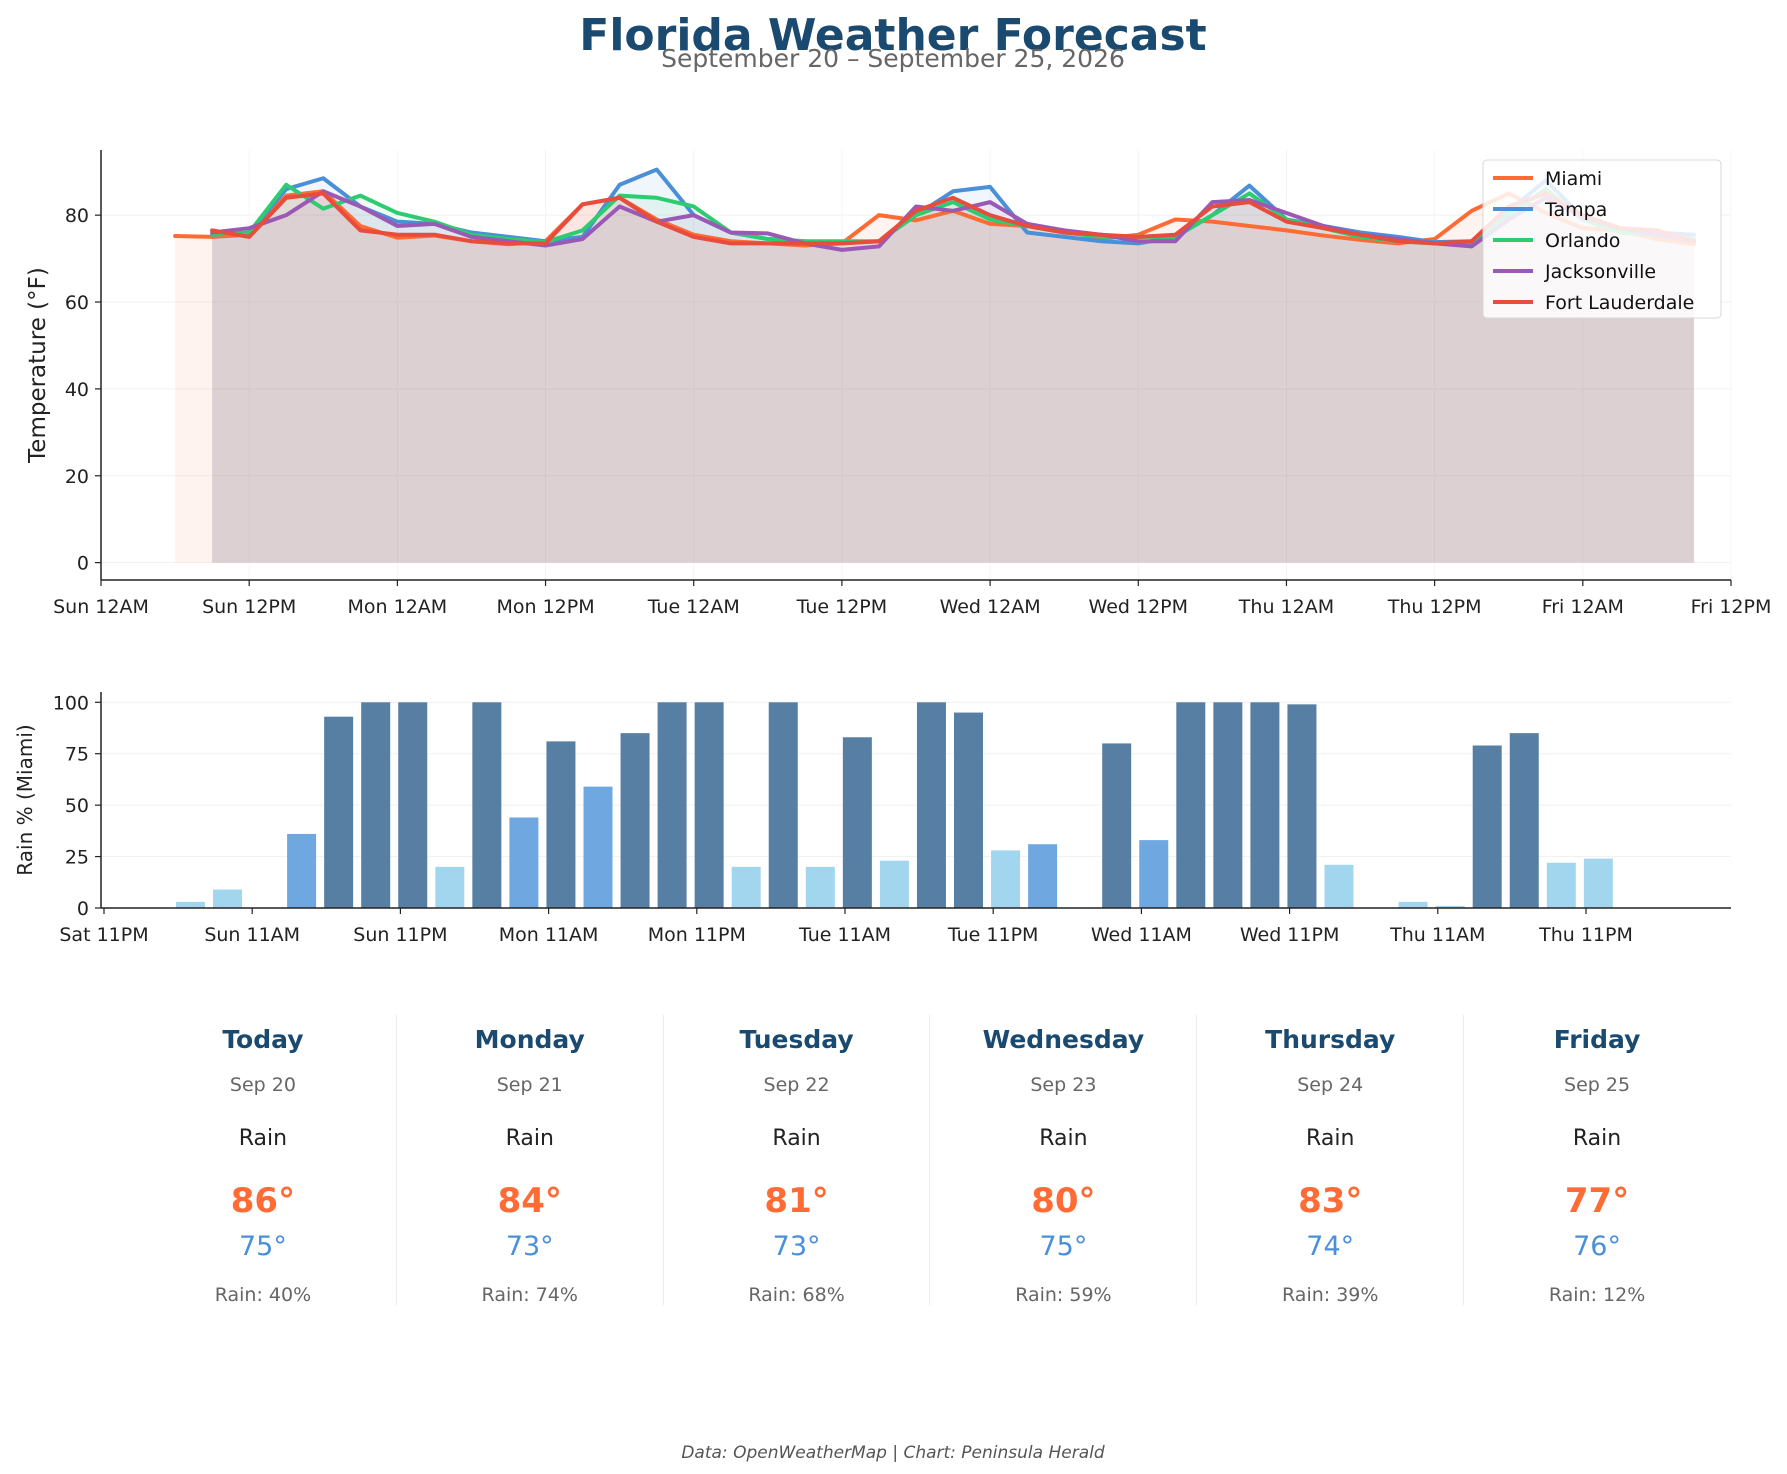  Describe the element at coordinates (1575, 210) in the screenshot. I see `legend-label: Tampa` at that location.